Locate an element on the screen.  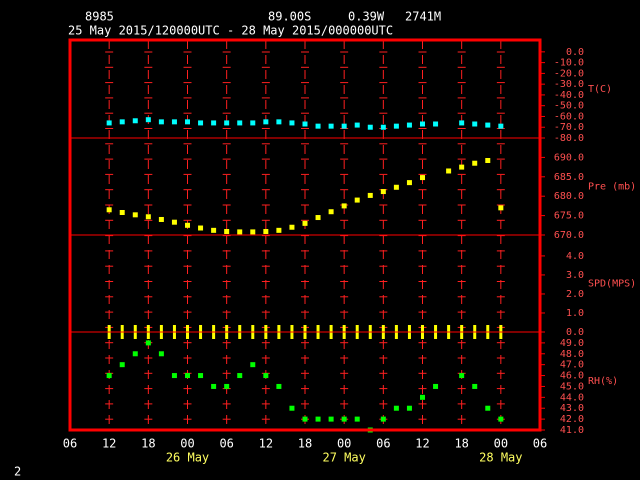
y-tick-label: 4.0 is located at coordinates (575, 256).